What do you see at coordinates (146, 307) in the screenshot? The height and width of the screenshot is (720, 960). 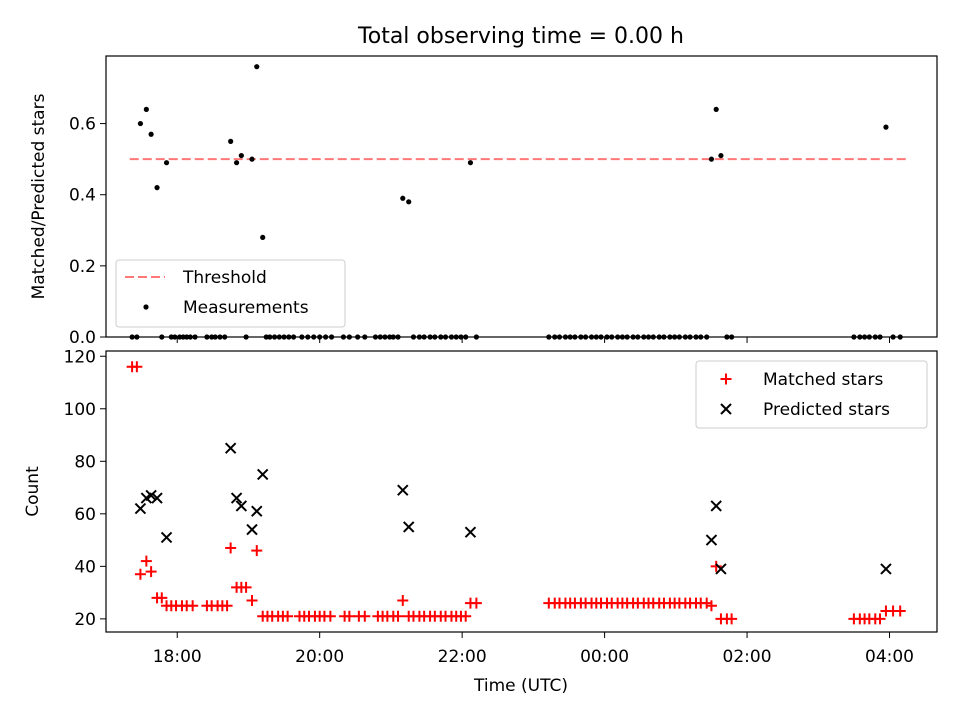 I see `legend-measurements-swatch` at bounding box center [146, 307].